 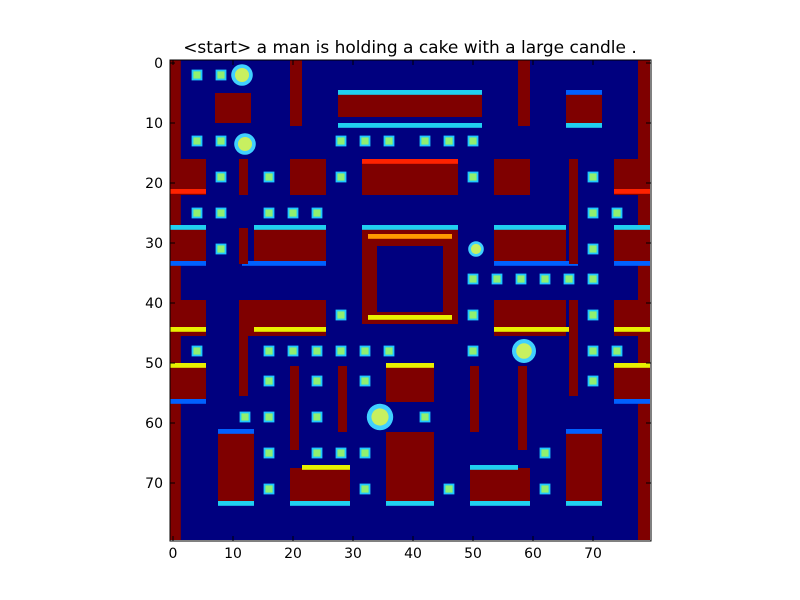 What do you see at coordinates (154, 244) in the screenshot?
I see `y-tick-label: 30` at bounding box center [154, 244].